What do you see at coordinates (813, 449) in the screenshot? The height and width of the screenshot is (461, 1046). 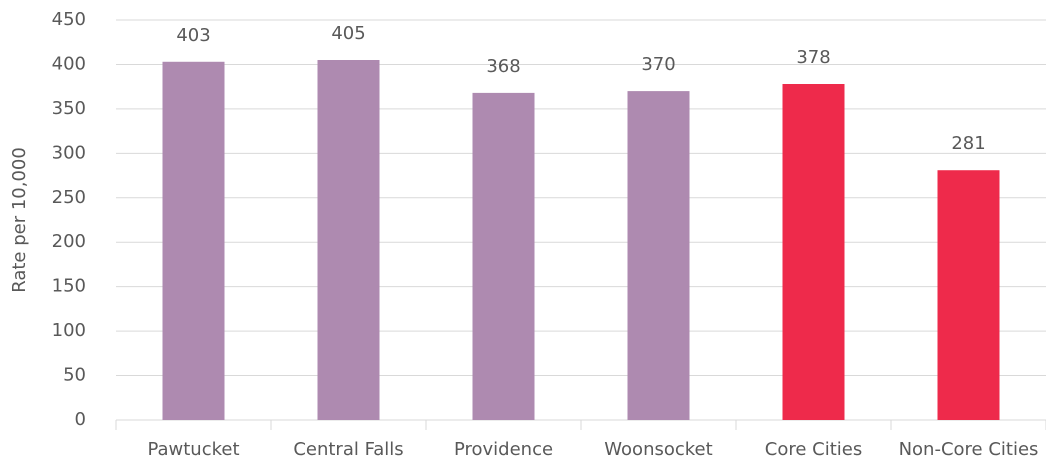 I see `x-tick-label: Core Cities` at bounding box center [813, 449].